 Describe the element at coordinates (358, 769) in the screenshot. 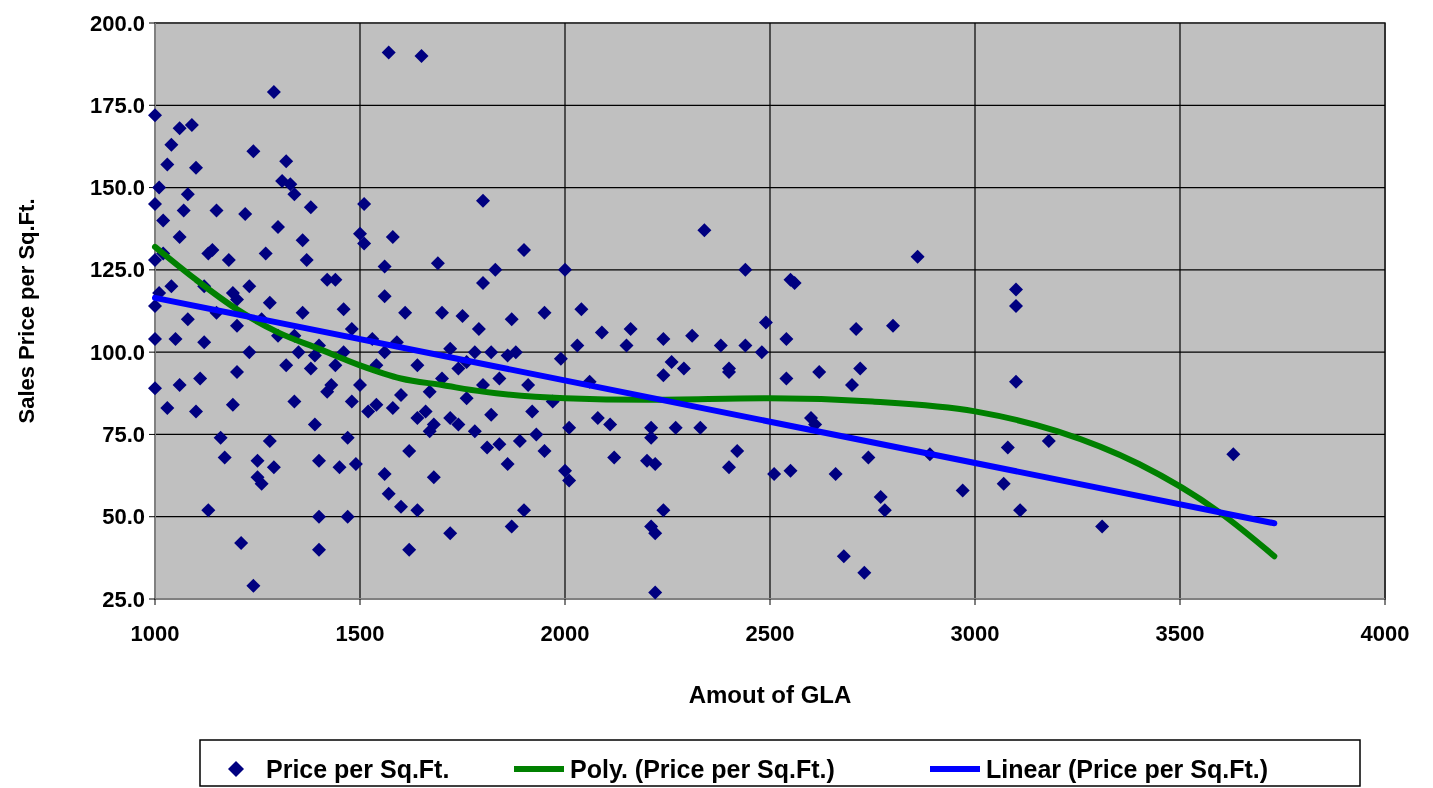

I see `legend-label: Price per Sq.Ft.` at that location.